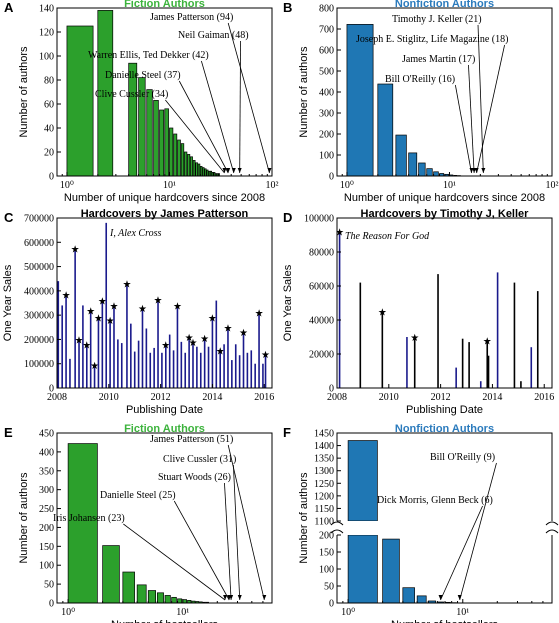 This screenshot has height=623, width=559. What do you see at coordinates (324, 471) in the screenshot?
I see `y-tick-label: 1300` at bounding box center [324, 471].